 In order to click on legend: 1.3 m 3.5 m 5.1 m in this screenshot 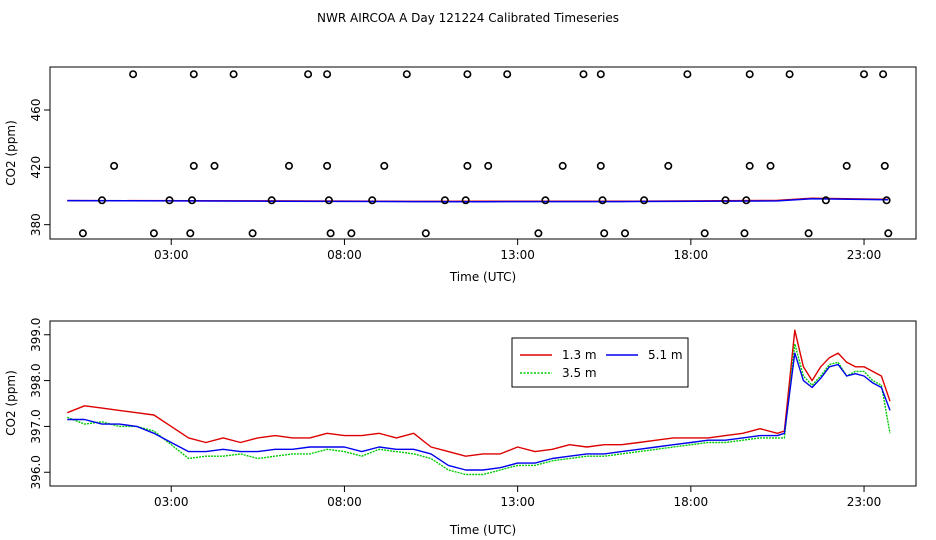, I will do `click(600, 362)`.